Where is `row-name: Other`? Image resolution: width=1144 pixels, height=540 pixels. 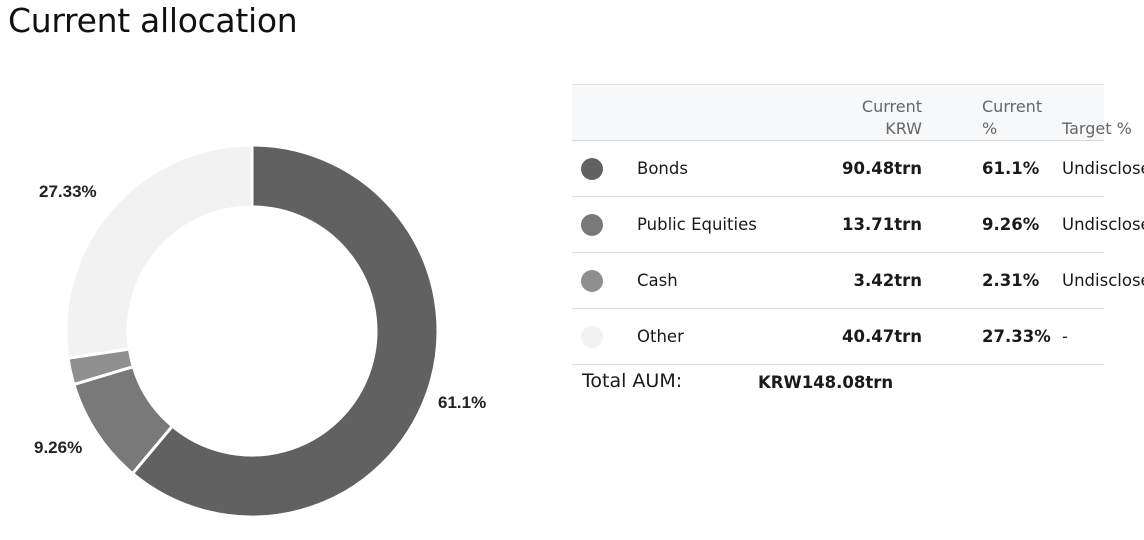 row-name: Other is located at coordinates (660, 336).